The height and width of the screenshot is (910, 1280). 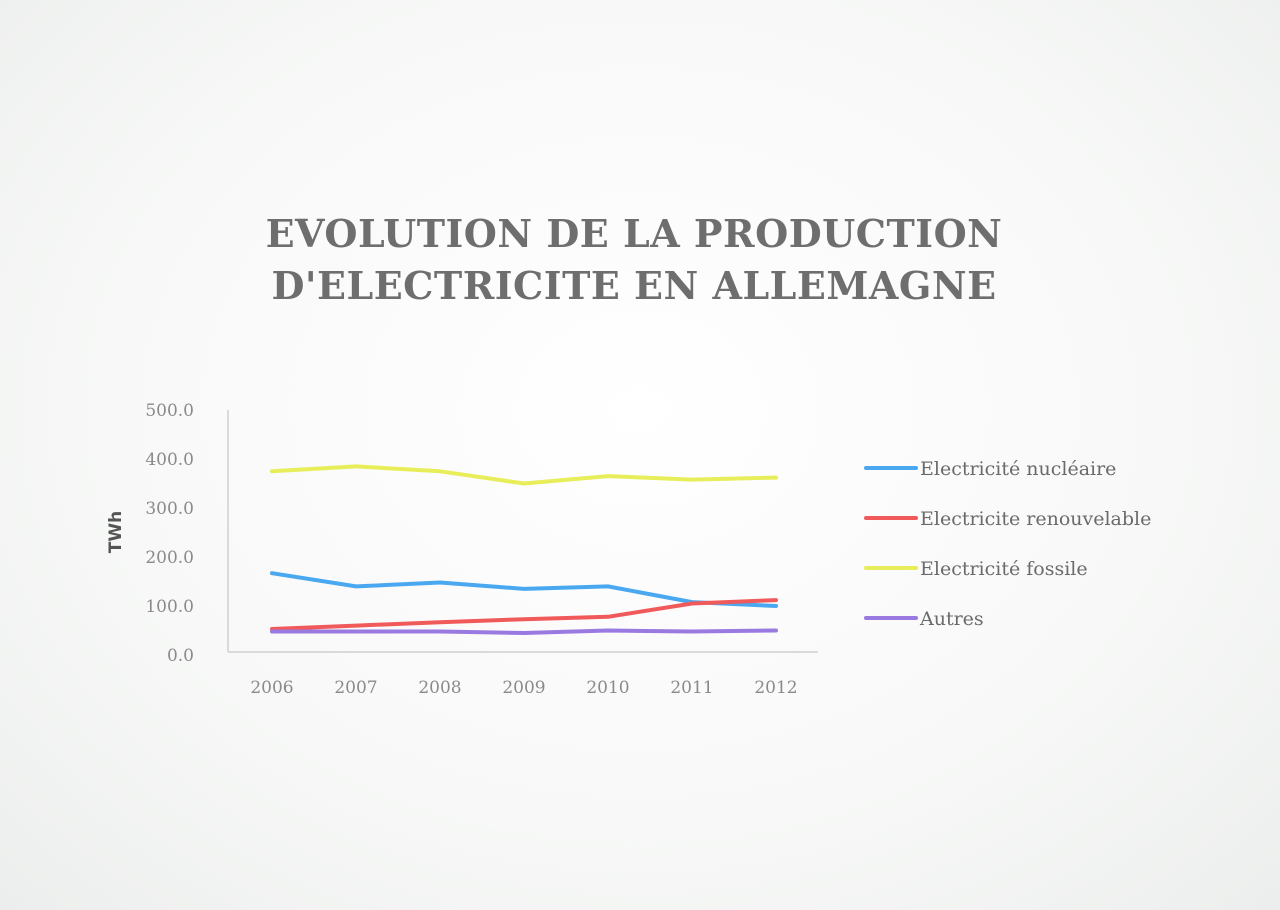 What do you see at coordinates (775, 688) in the screenshot?
I see `x-tick-label: 2012` at bounding box center [775, 688].